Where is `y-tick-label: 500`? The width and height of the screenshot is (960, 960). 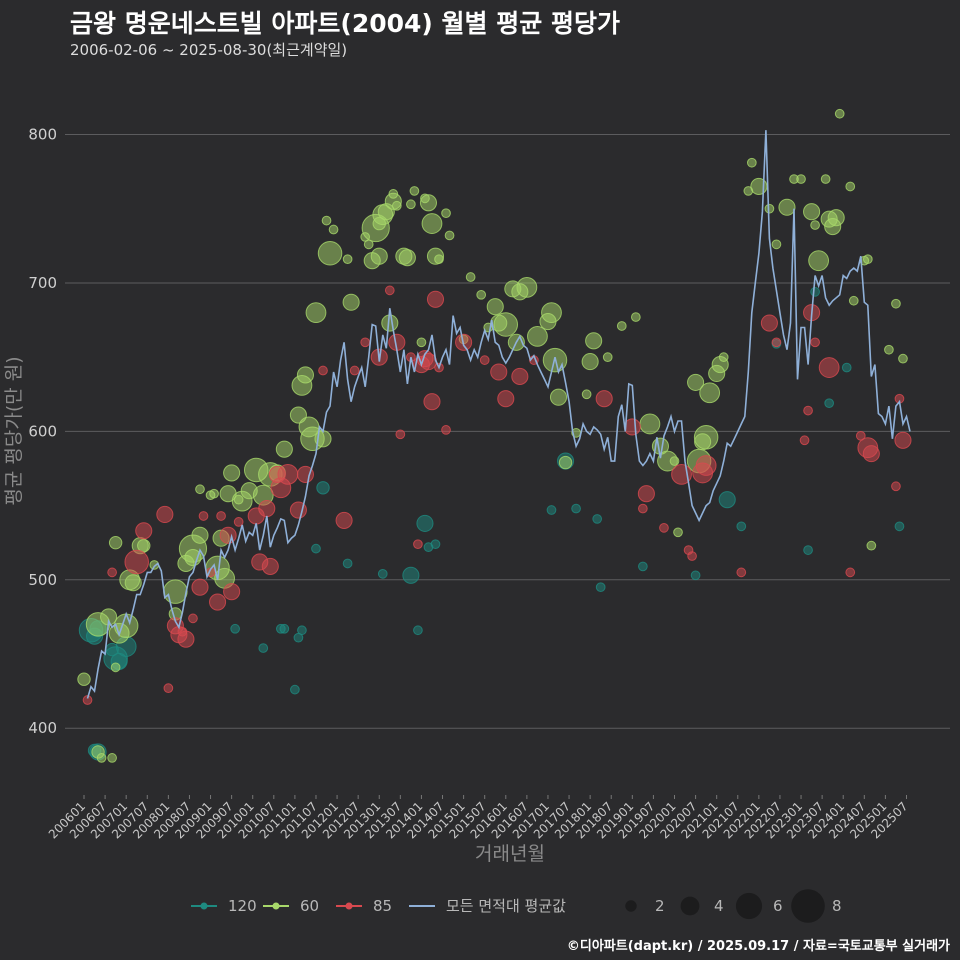 y-tick-label: 500 is located at coordinates (42, 580).